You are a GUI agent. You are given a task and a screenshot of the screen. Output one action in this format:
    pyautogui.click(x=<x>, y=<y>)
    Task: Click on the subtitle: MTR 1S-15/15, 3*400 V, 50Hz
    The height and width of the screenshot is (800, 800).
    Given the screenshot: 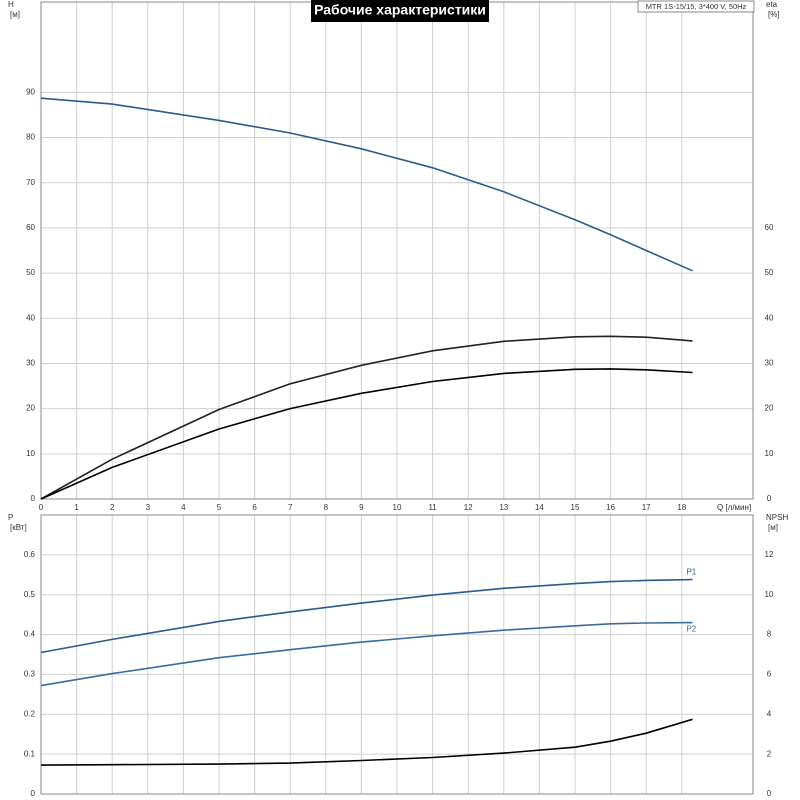 What is the action you would take?
    pyautogui.click(x=696, y=6)
    